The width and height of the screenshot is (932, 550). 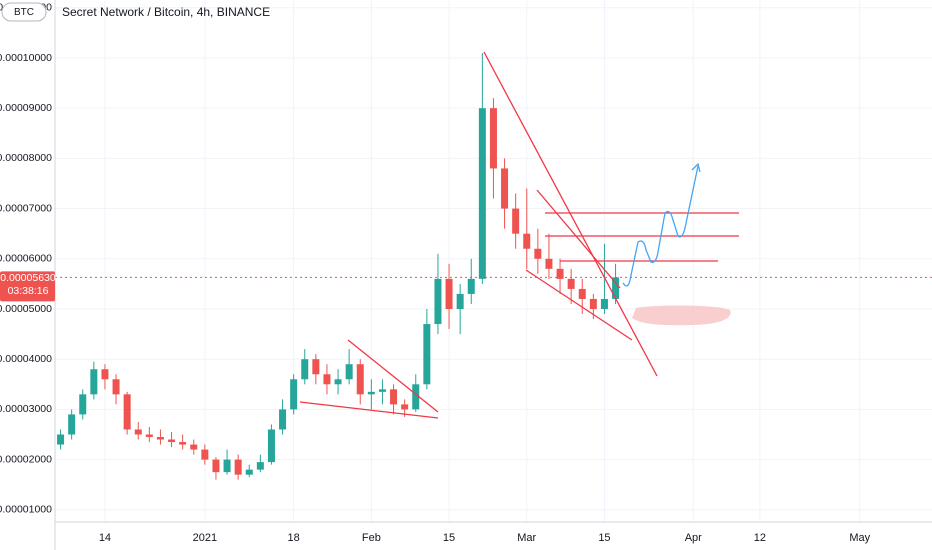 I want to click on y-tick-label: 0.00008000, so click(x=26, y=158).